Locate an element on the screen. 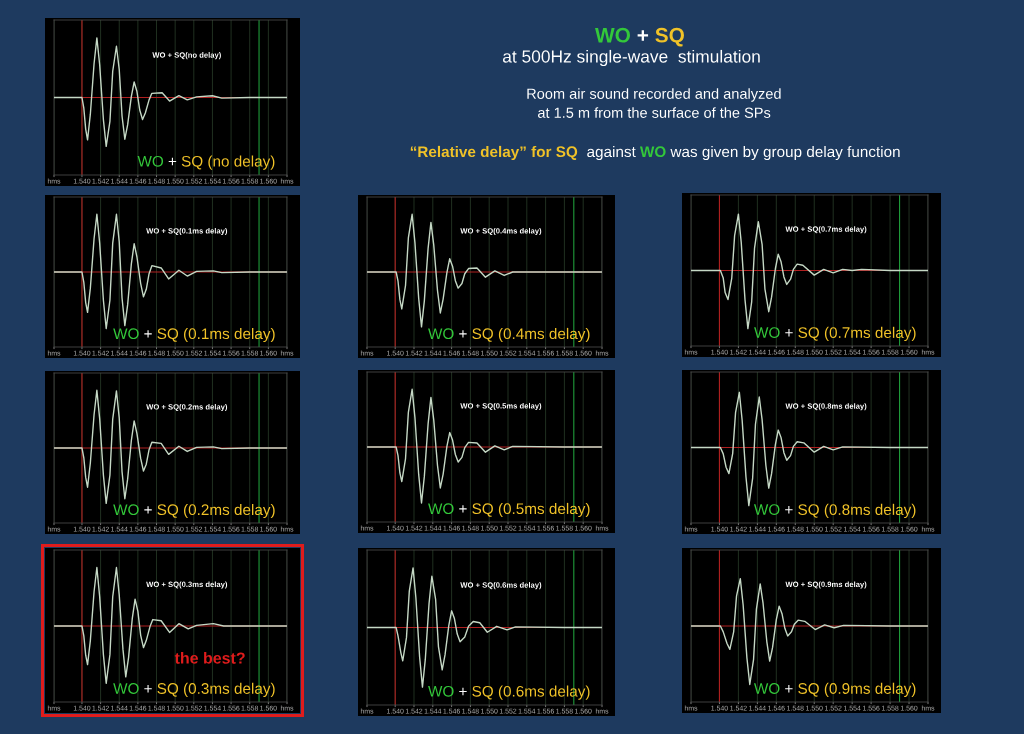 The image size is (1024, 734). annotation: WO + SQ (0.3ms delay) is located at coordinates (194, 689).